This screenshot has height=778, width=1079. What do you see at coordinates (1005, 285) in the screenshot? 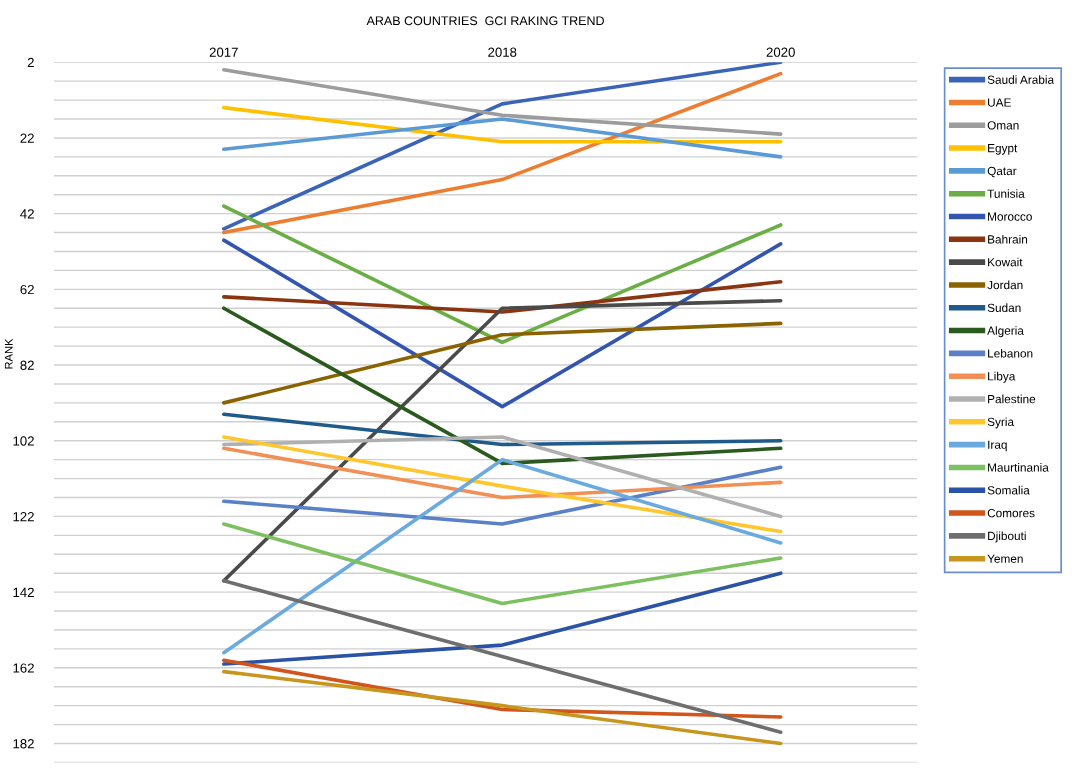
I see `legend-label: Jordan` at bounding box center [1005, 285].